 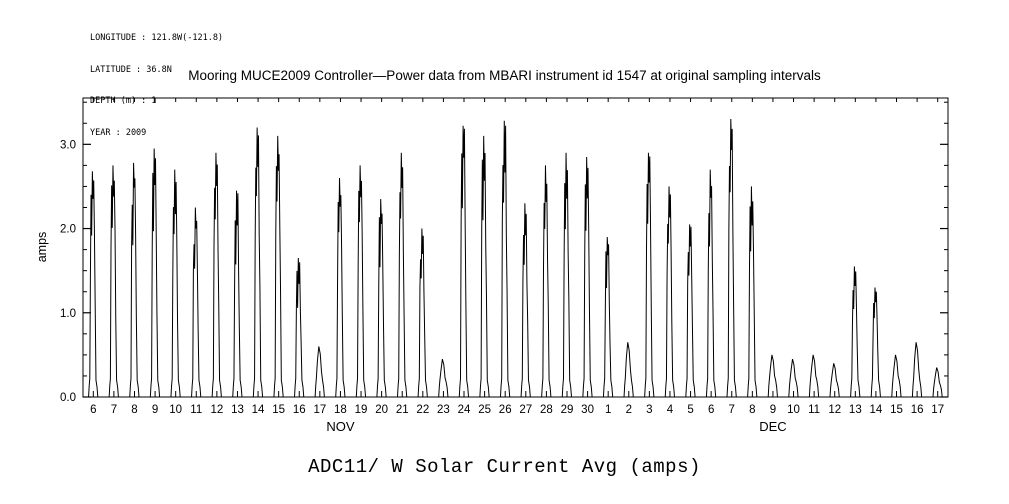 I want to click on x-tick-label: 20, so click(x=381, y=410).